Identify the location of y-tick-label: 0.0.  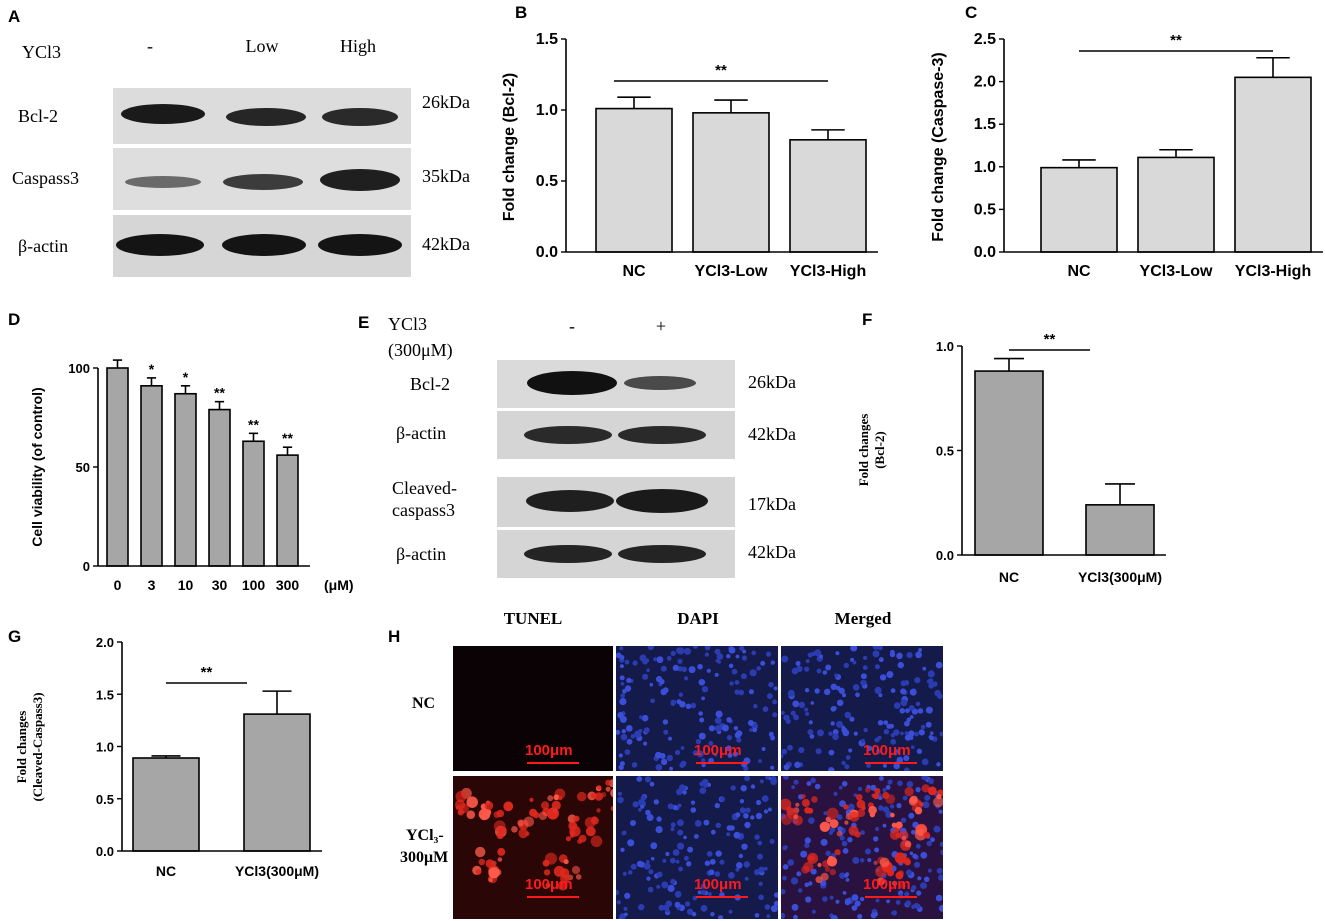
(985, 252).